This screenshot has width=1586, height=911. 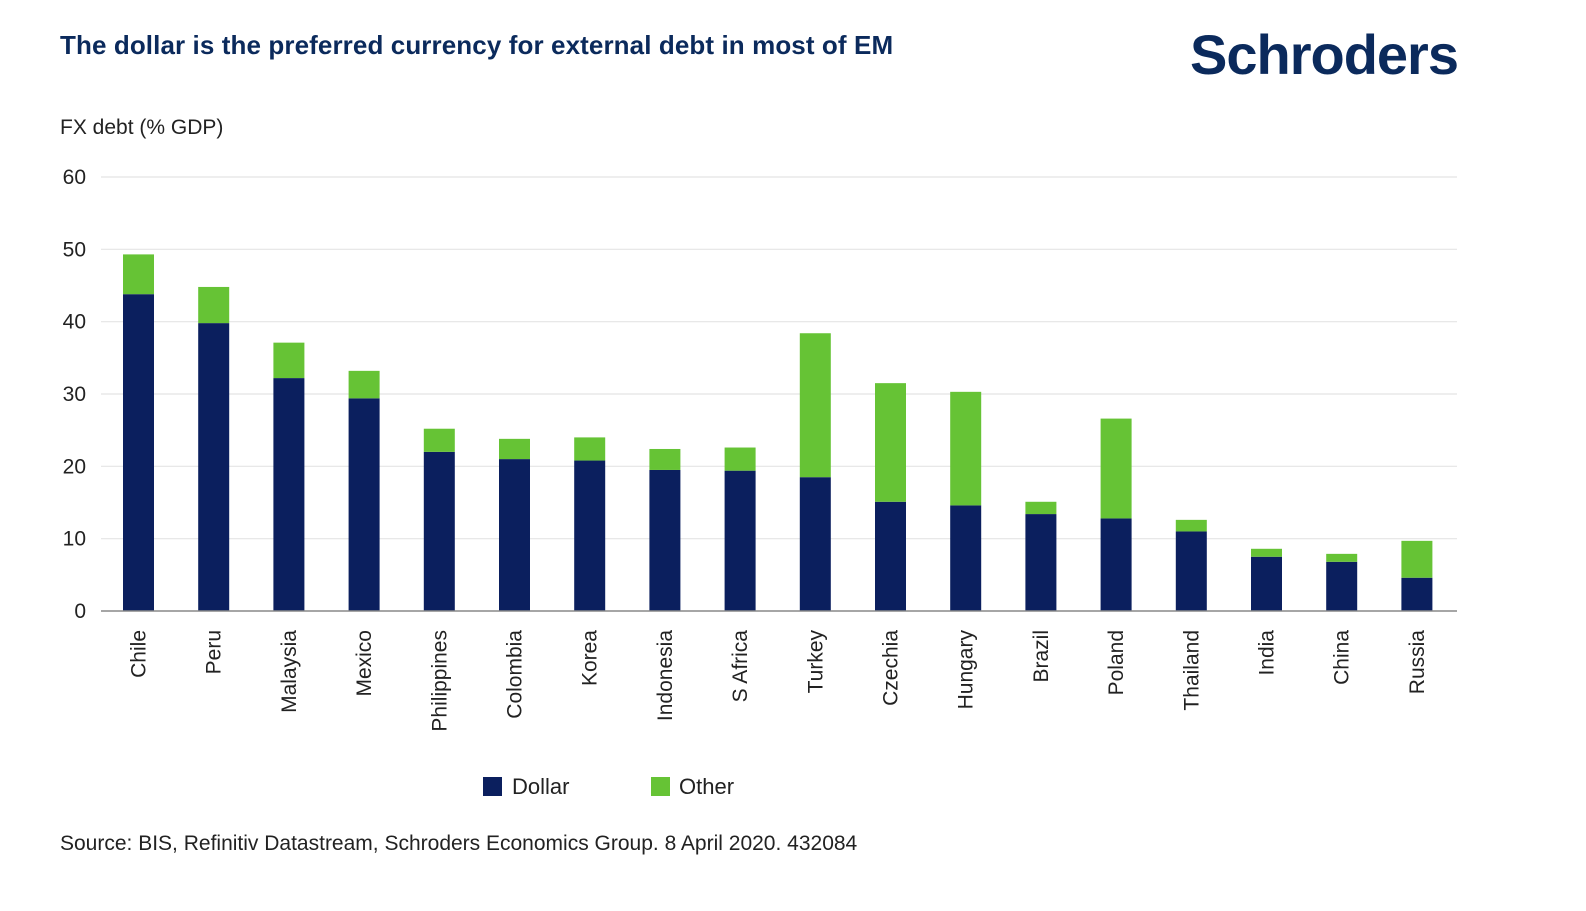 What do you see at coordinates (1417, 594) in the screenshot?
I see `bar-dollar-russia` at bounding box center [1417, 594].